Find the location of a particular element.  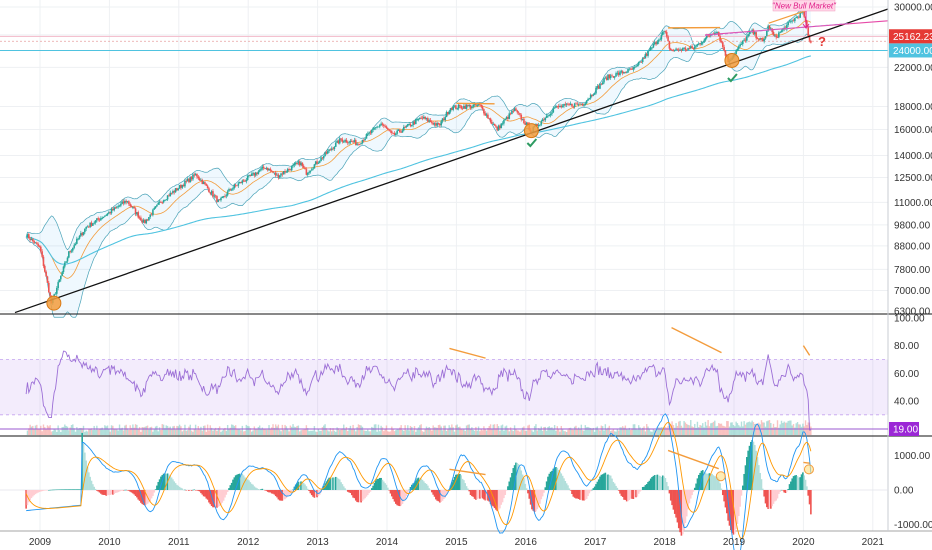

annotation-text: "New Bull Market" is located at coordinates (804, 6).